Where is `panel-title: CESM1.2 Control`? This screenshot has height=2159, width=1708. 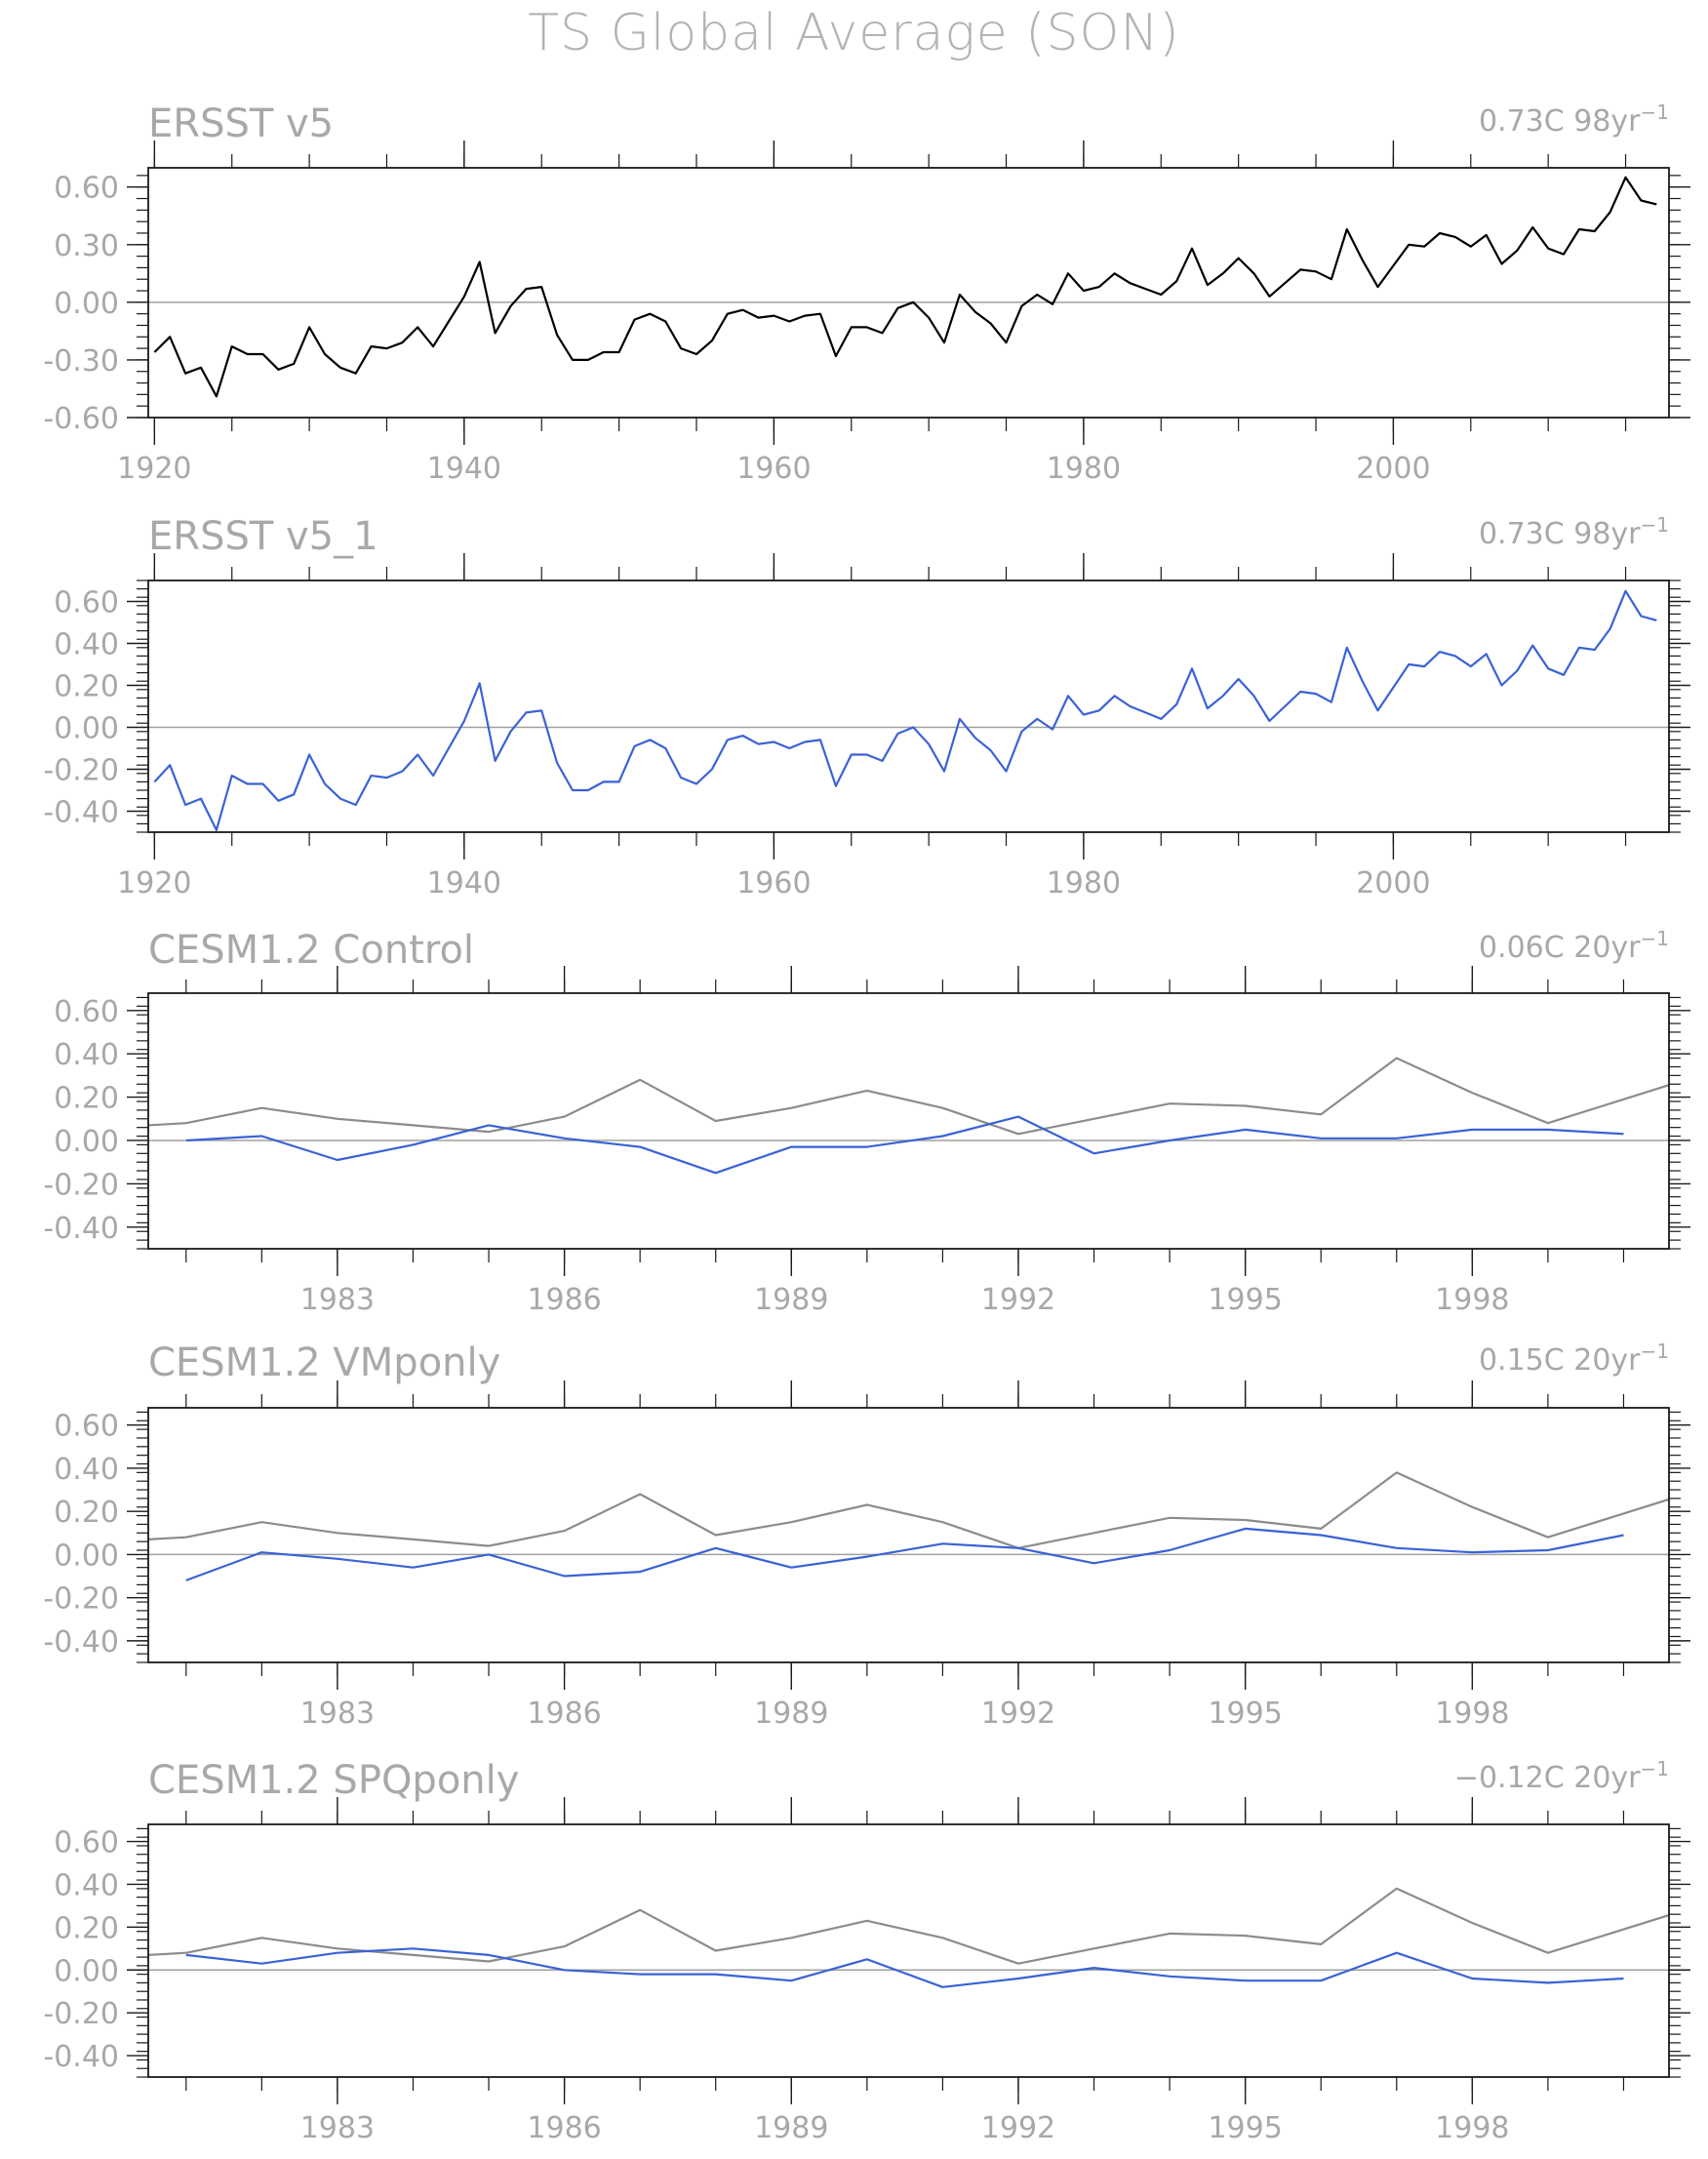
panel-title: CESM1.2 Control is located at coordinates (311, 950).